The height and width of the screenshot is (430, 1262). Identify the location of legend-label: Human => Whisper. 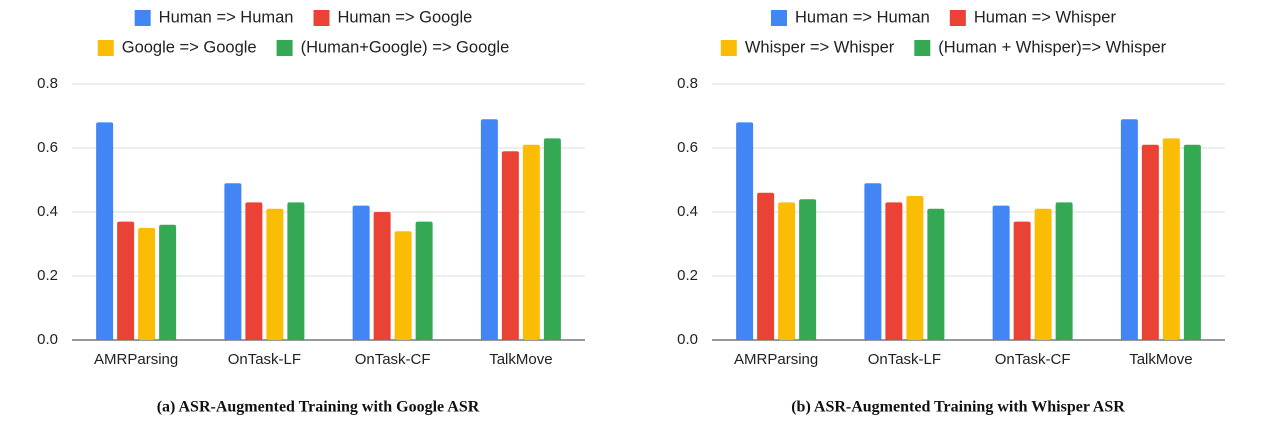
(1045, 17).